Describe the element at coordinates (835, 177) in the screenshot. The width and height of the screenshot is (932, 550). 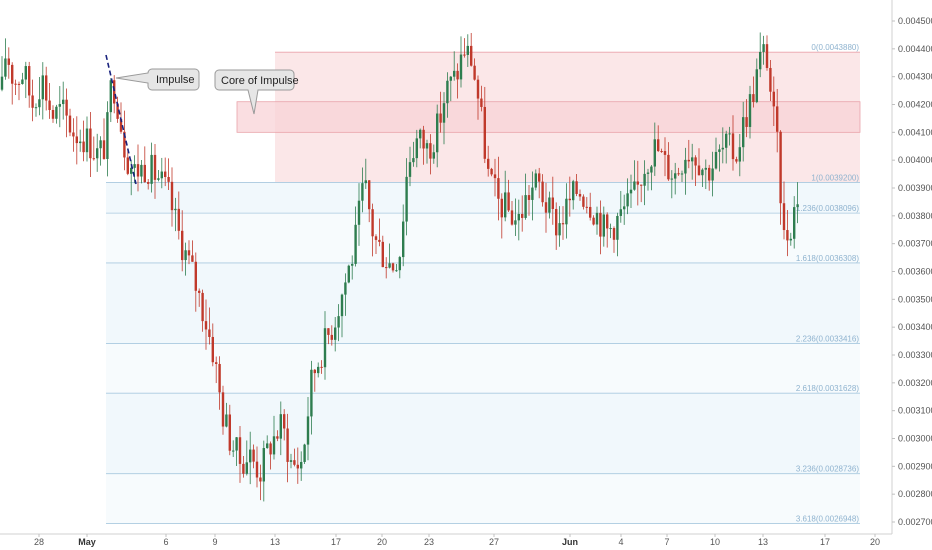
I see `fib-label: 1(0.0039200)` at that location.